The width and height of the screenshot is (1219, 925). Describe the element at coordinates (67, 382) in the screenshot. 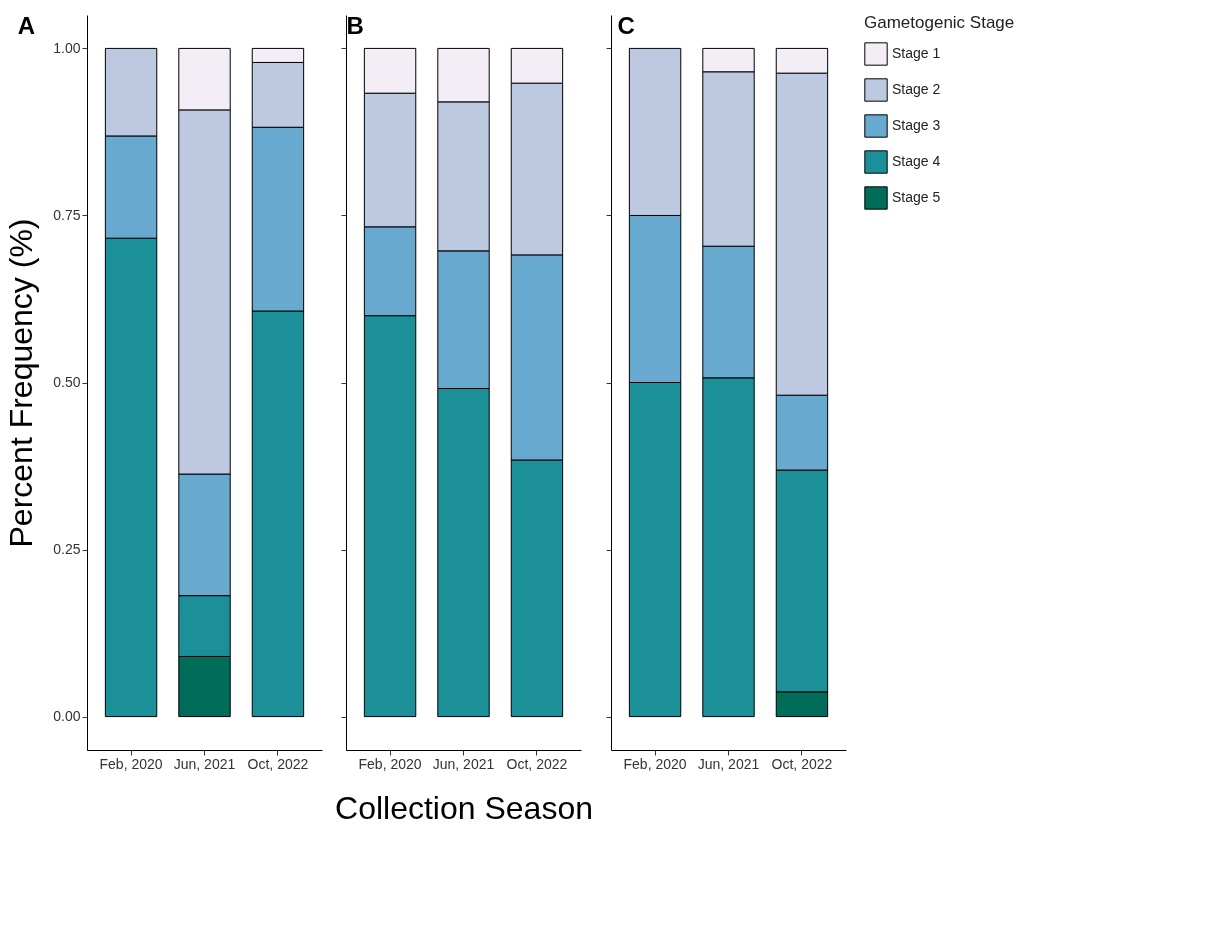

I see `y-tick-label: 0.50` at that location.